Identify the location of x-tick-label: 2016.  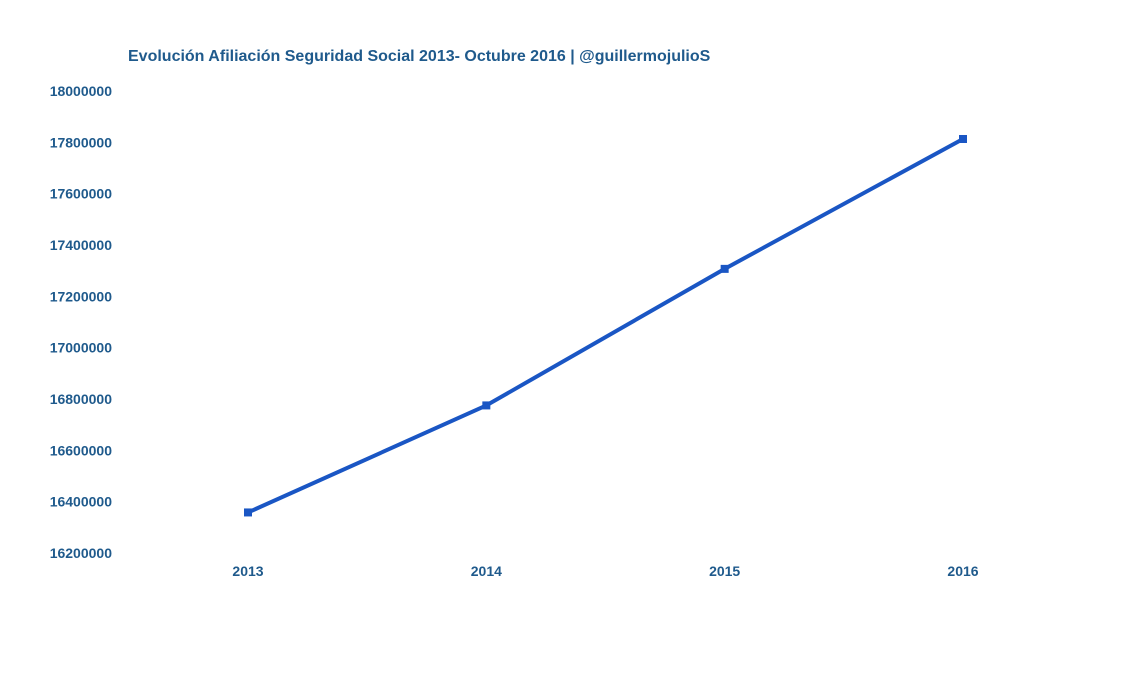
(962, 571).